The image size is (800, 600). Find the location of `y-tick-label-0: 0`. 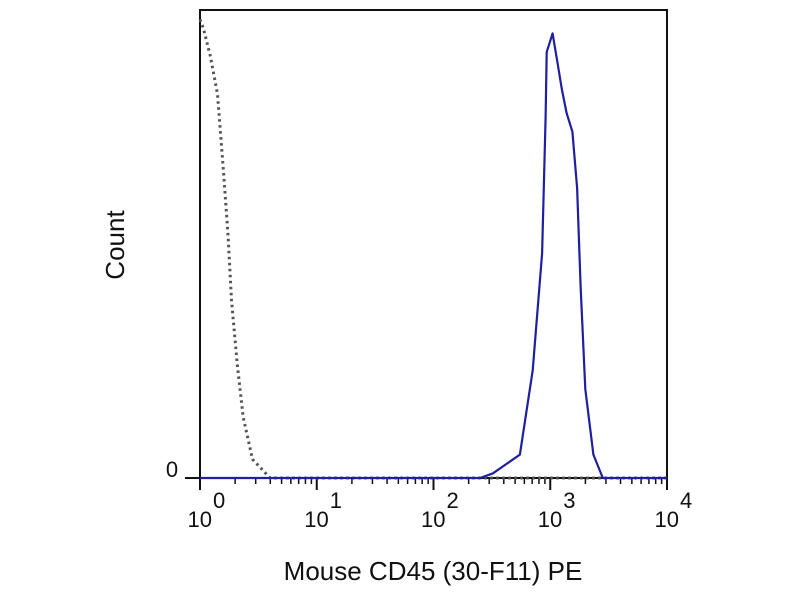

y-tick-label-0: 0 is located at coordinates (172, 469).